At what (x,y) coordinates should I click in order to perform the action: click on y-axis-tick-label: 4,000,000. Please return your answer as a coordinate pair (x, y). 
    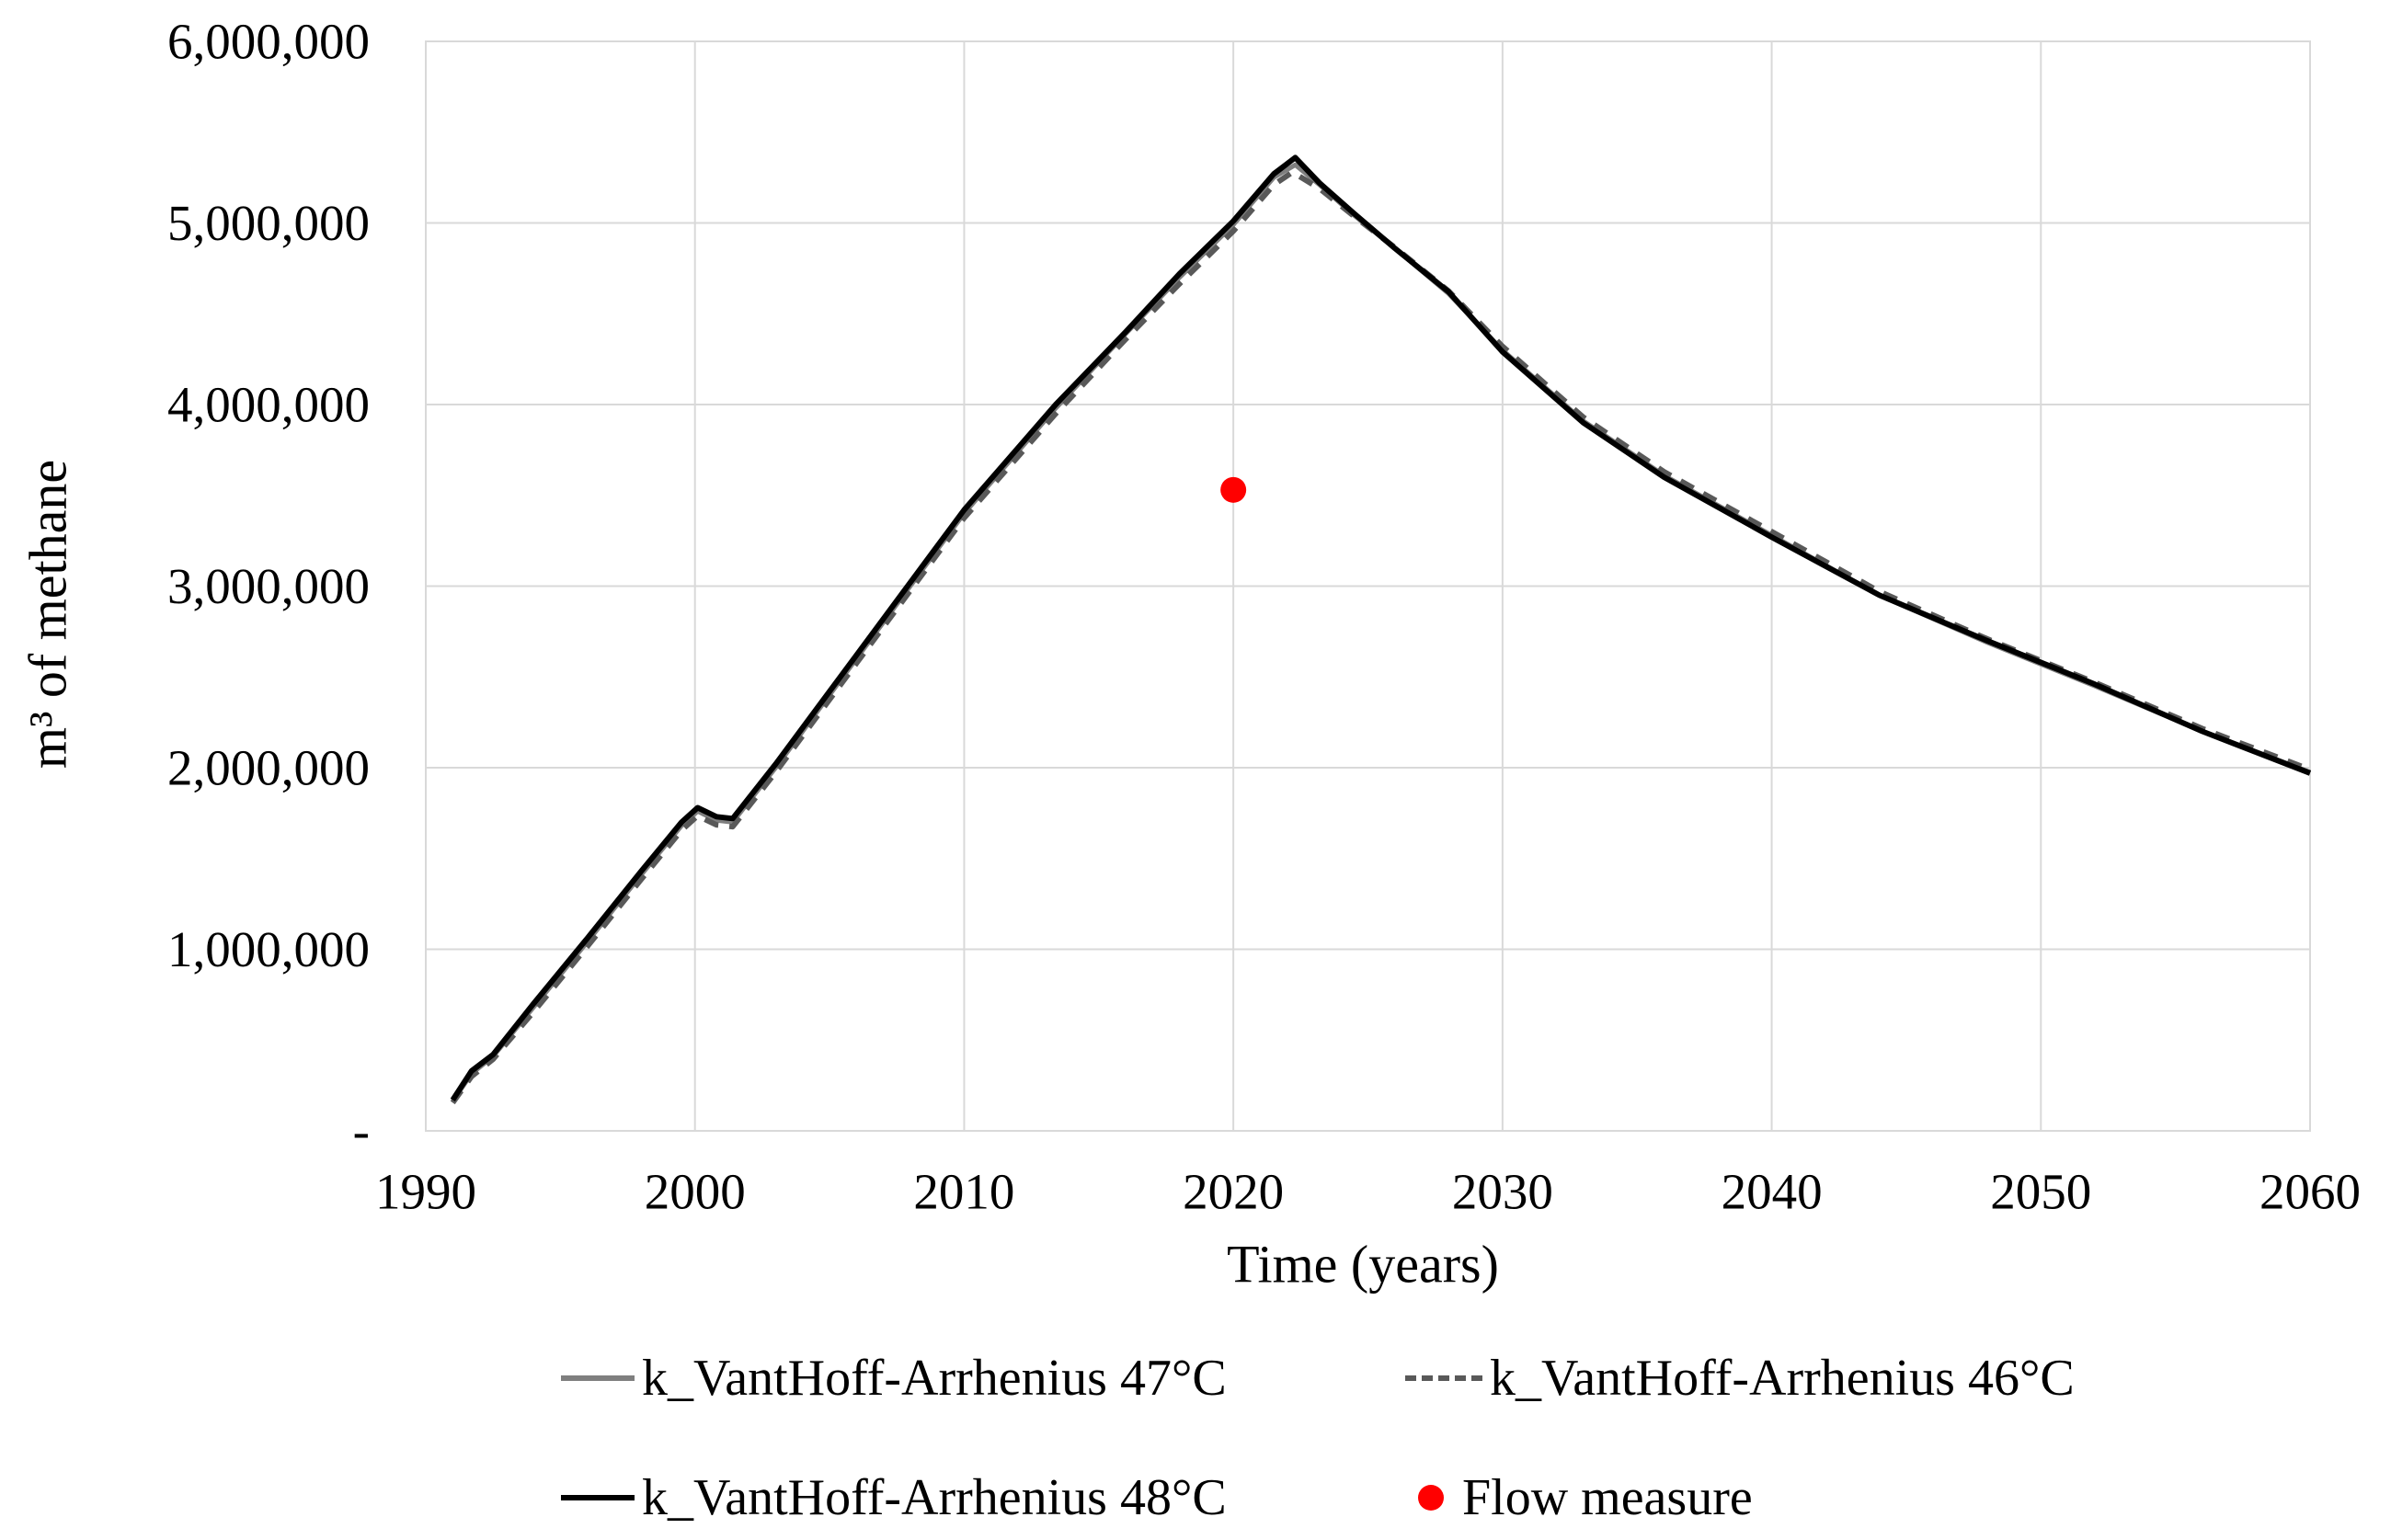
    Looking at the image, I should click on (268, 405).